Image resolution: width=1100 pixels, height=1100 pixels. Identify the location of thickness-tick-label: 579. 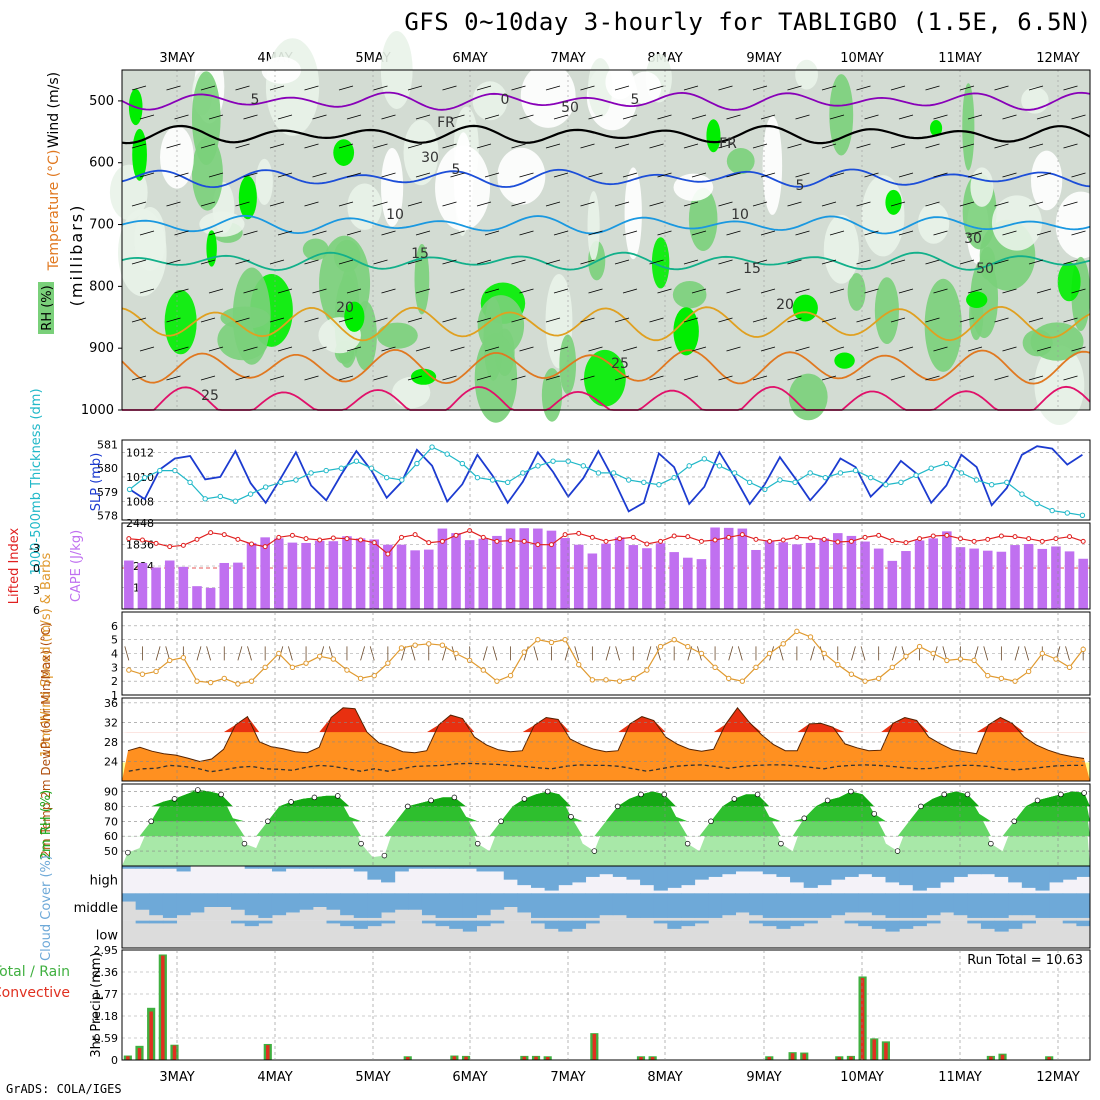
(107, 492).